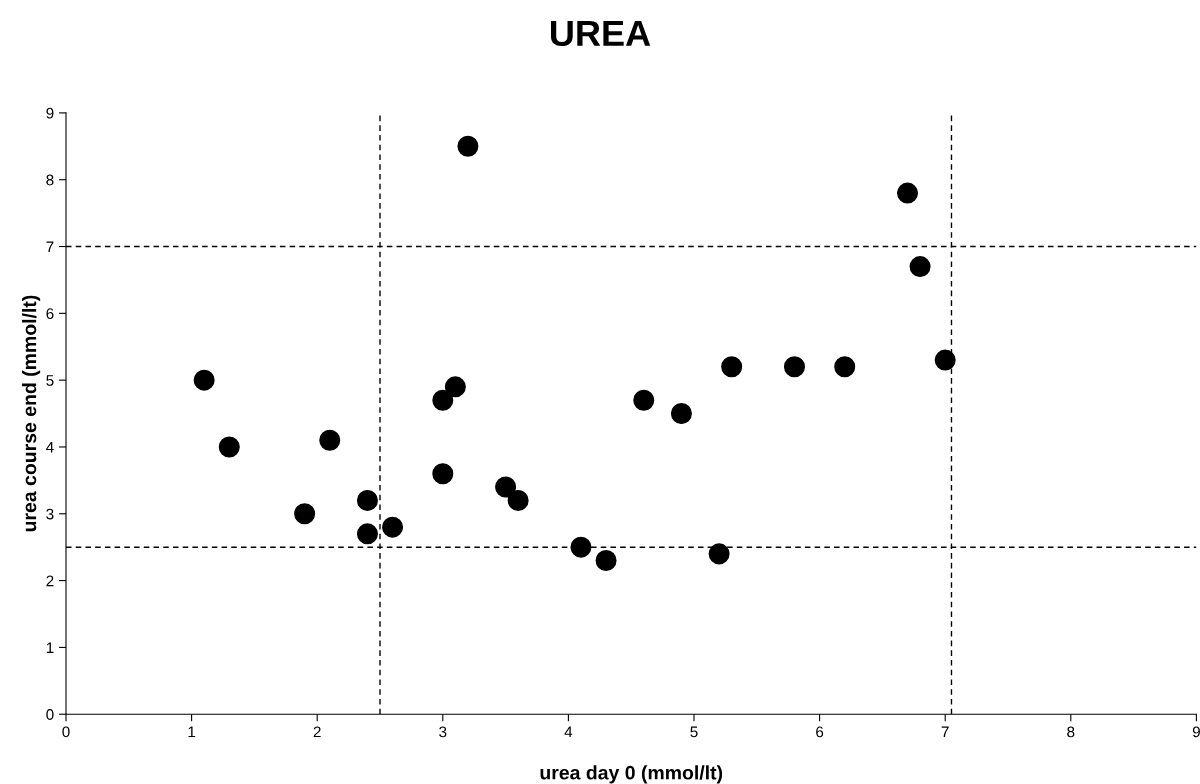 The width and height of the screenshot is (1200, 784). I want to click on y-tick-label: 2, so click(50, 581).